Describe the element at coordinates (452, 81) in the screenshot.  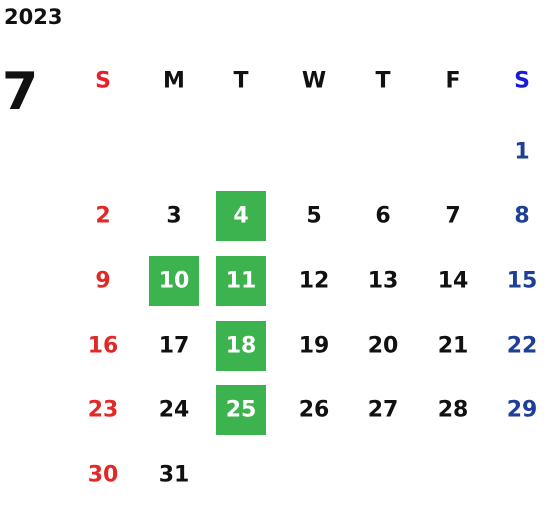
I see `weekday-label: F` at that location.